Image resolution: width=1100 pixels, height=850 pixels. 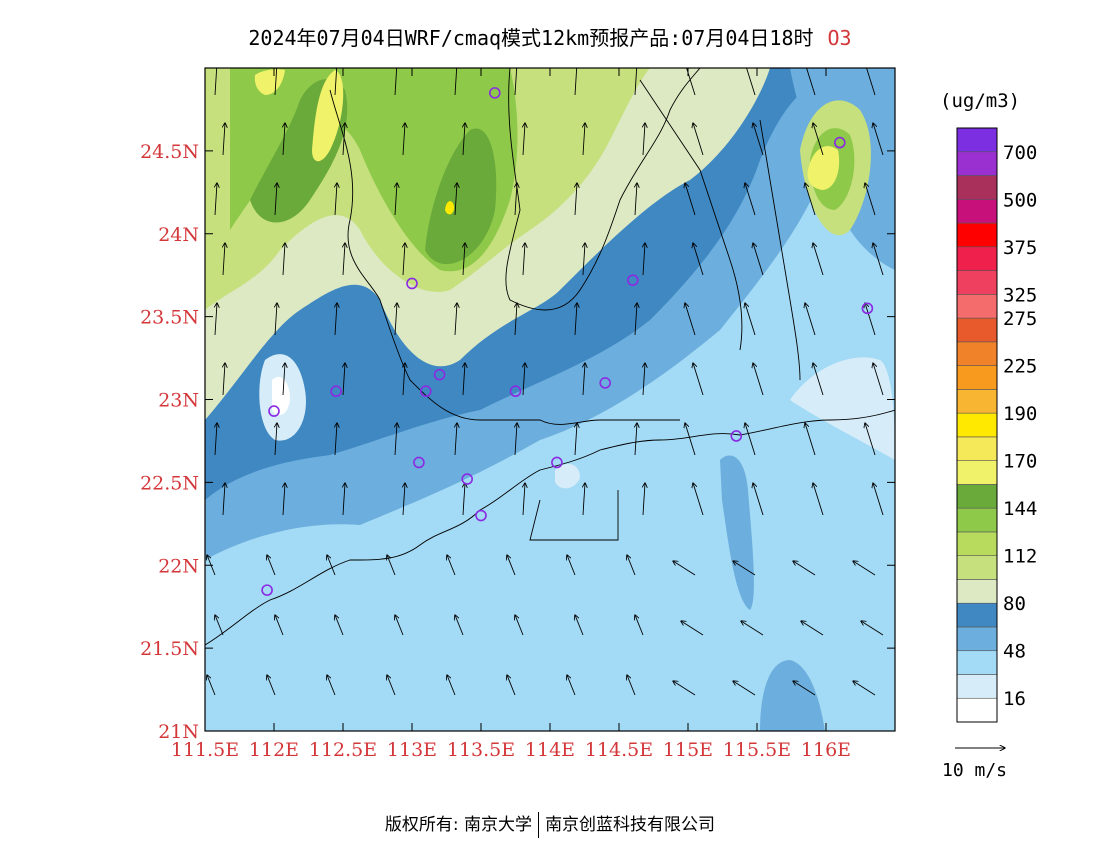 I want to click on lat-tick-label: 24.5N, so click(x=169, y=152).